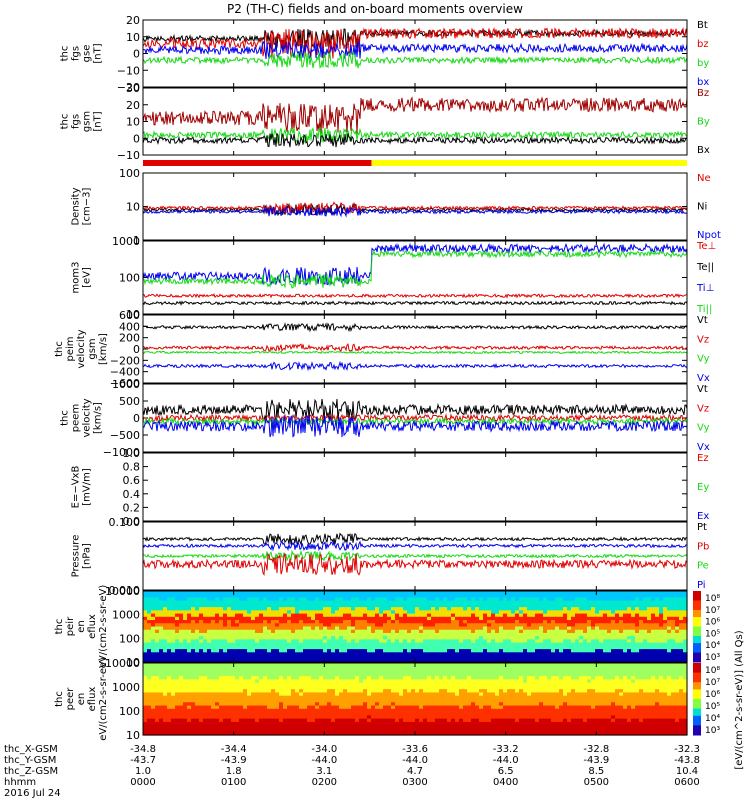  I want to click on y-tick-label: 0.8, so click(132, 467).